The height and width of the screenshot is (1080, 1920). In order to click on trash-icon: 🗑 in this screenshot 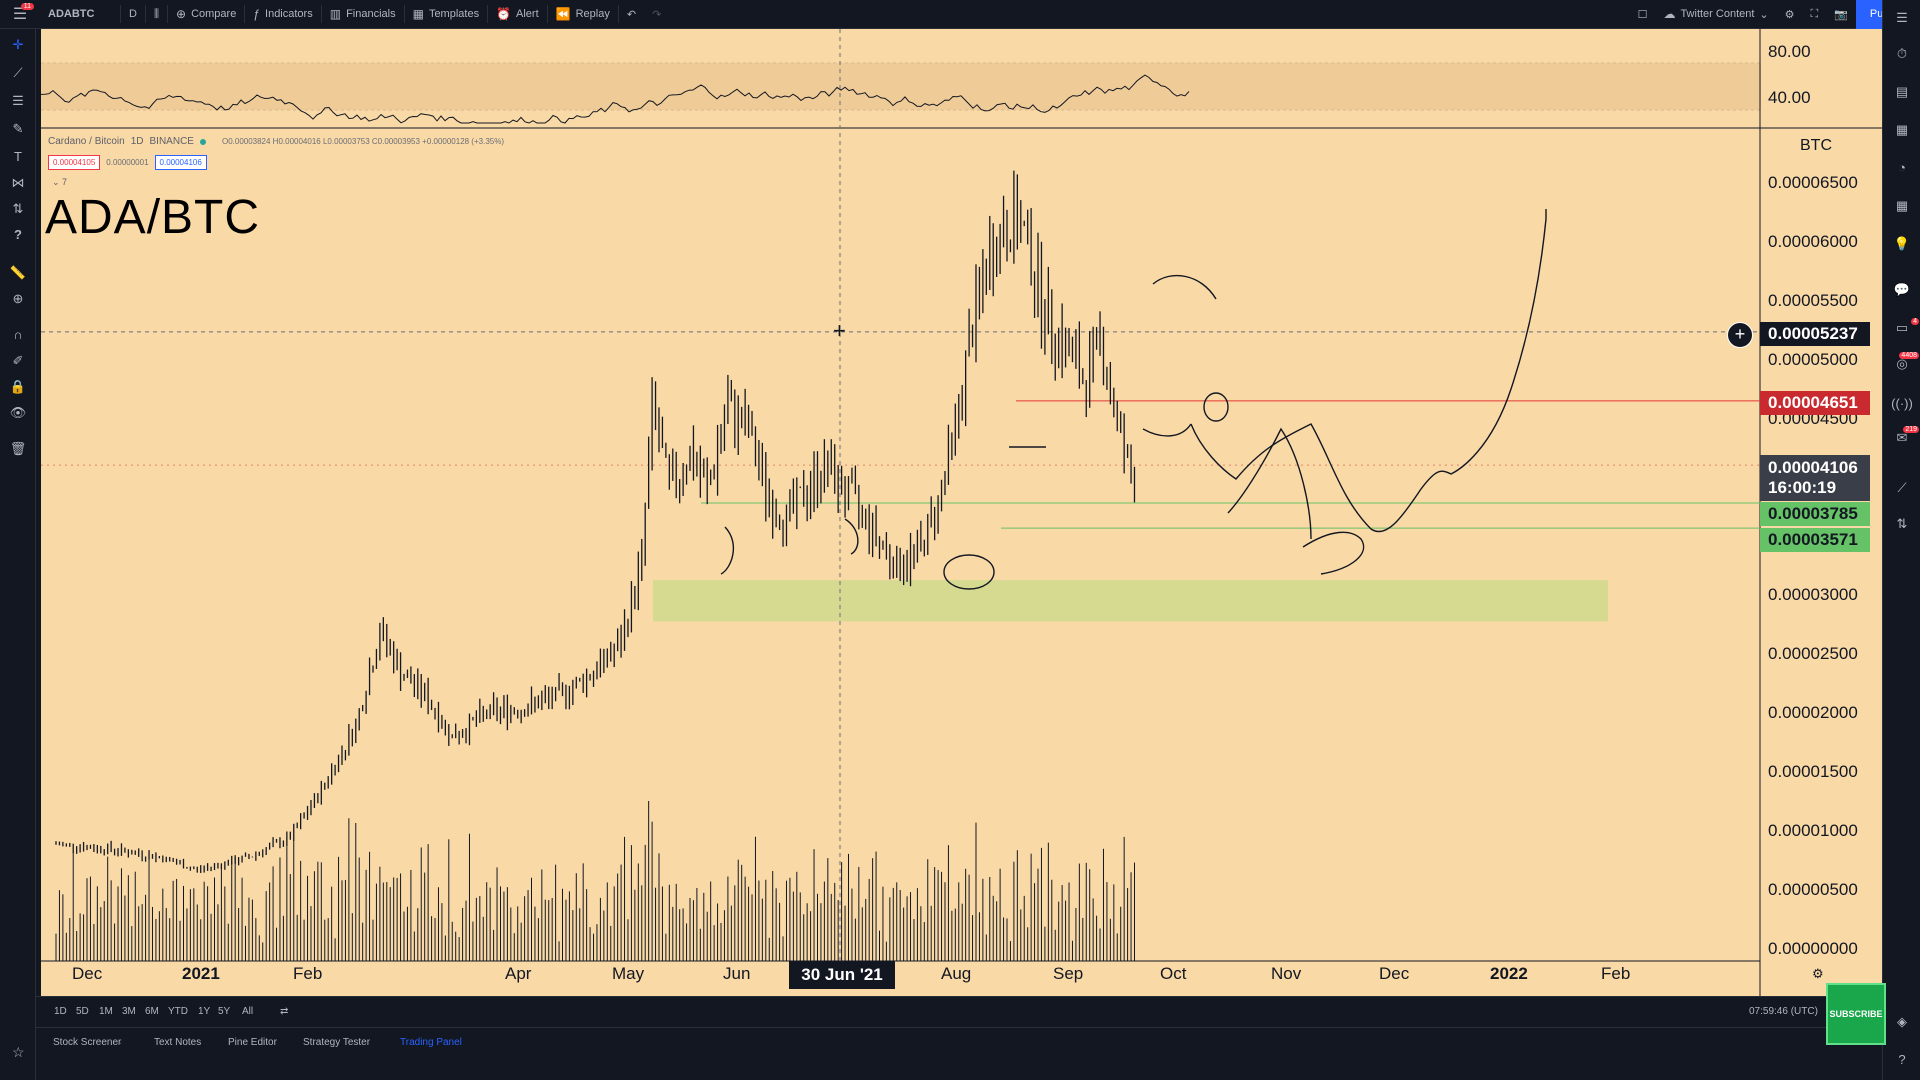, I will do `click(18, 448)`.